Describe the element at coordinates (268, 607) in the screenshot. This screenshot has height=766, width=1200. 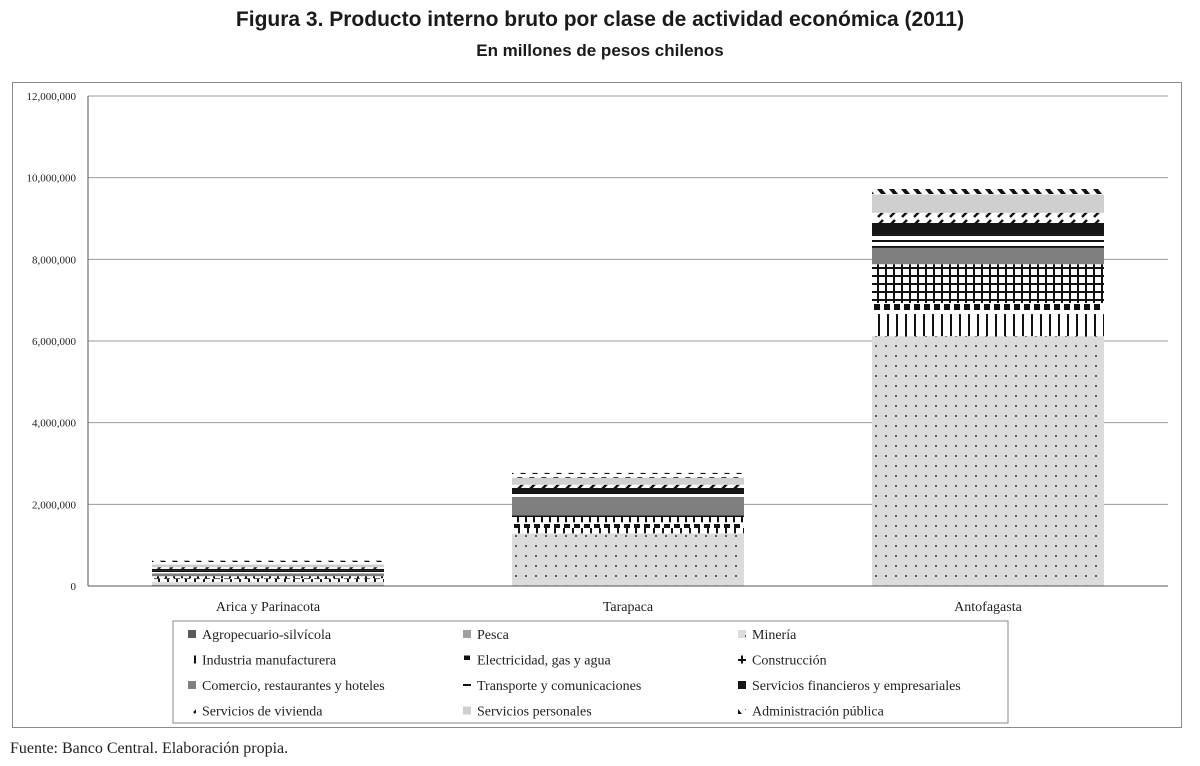
I see `x-tick-label: Arica y Parinacota` at that location.